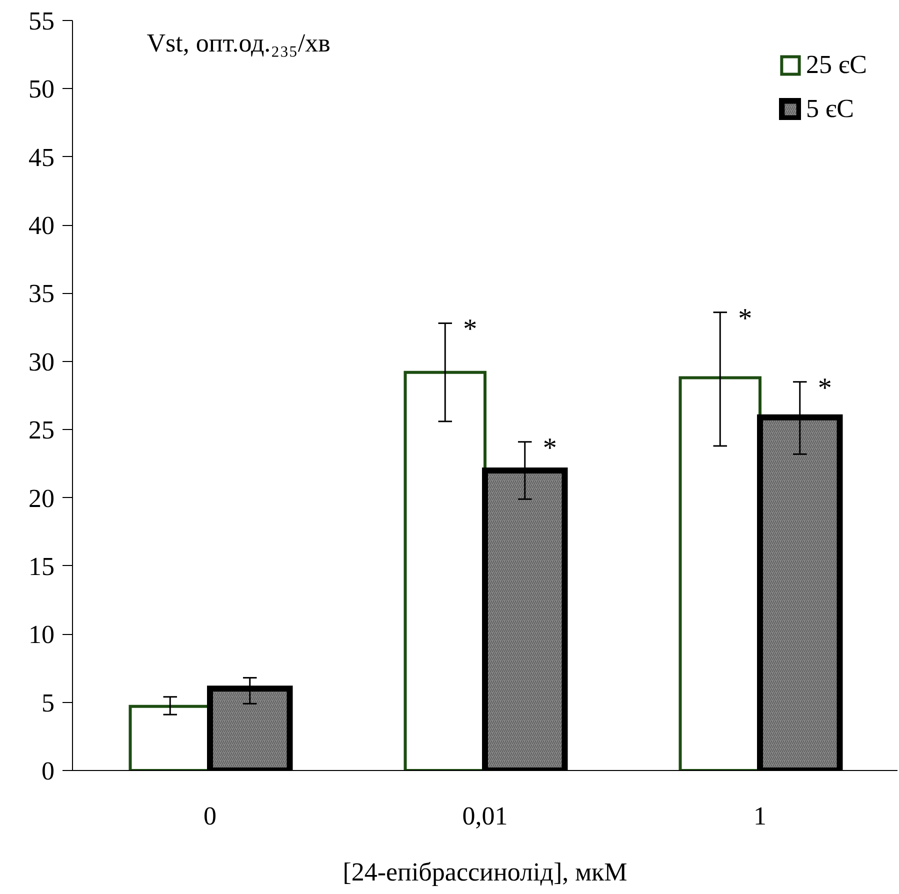 The image size is (899, 894). What do you see at coordinates (41, 430) in the screenshot?
I see `y-tick-label: 25` at bounding box center [41, 430].